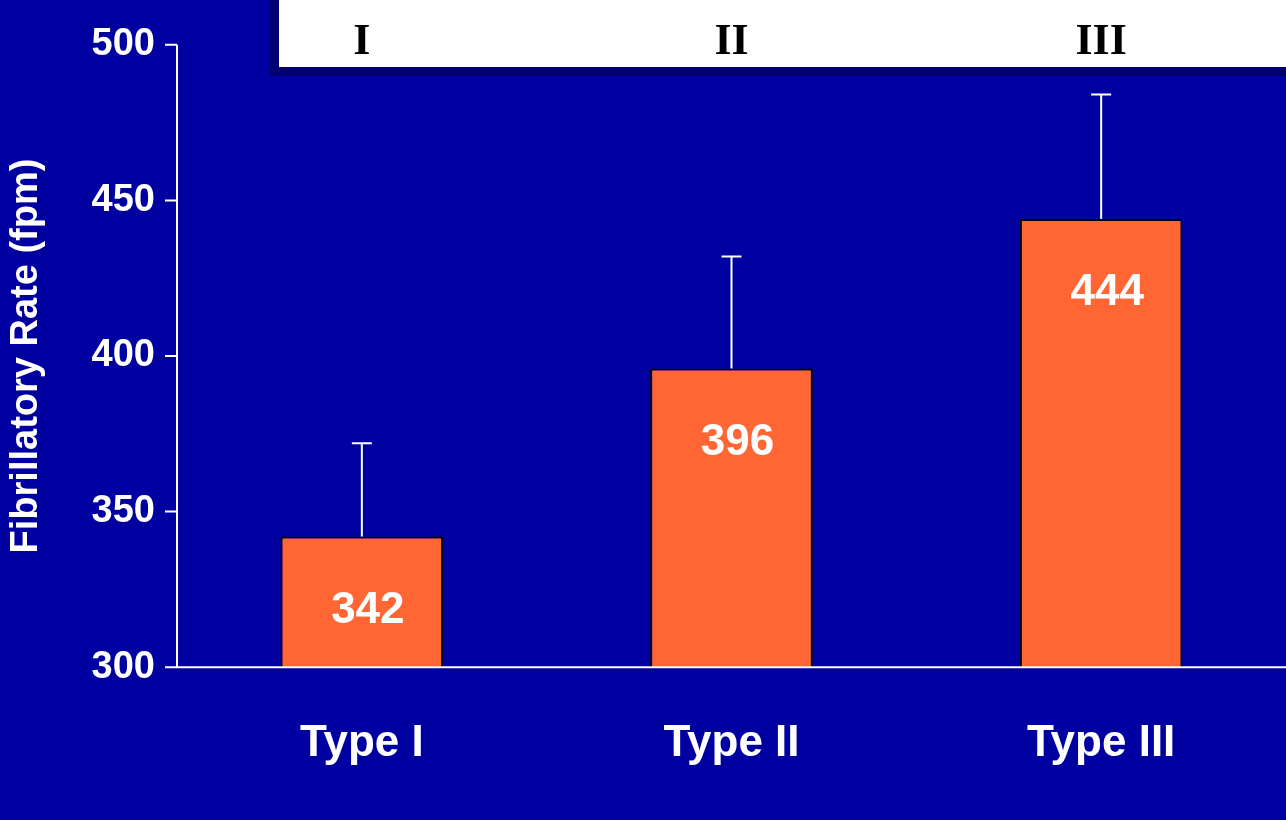  I want to click on data-label: 444, so click(1107, 290).